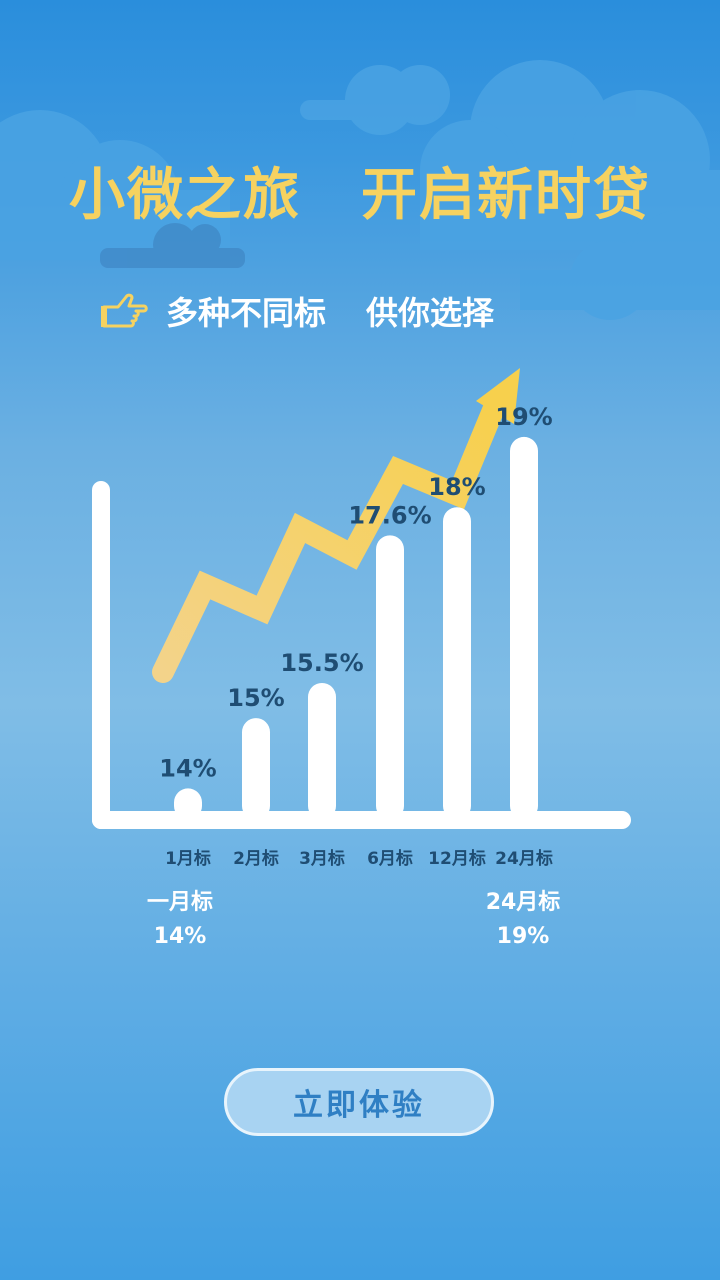 This screenshot has height=1280, width=720. What do you see at coordinates (523, 936) in the screenshot?
I see `summary-last-value: 19%` at bounding box center [523, 936].